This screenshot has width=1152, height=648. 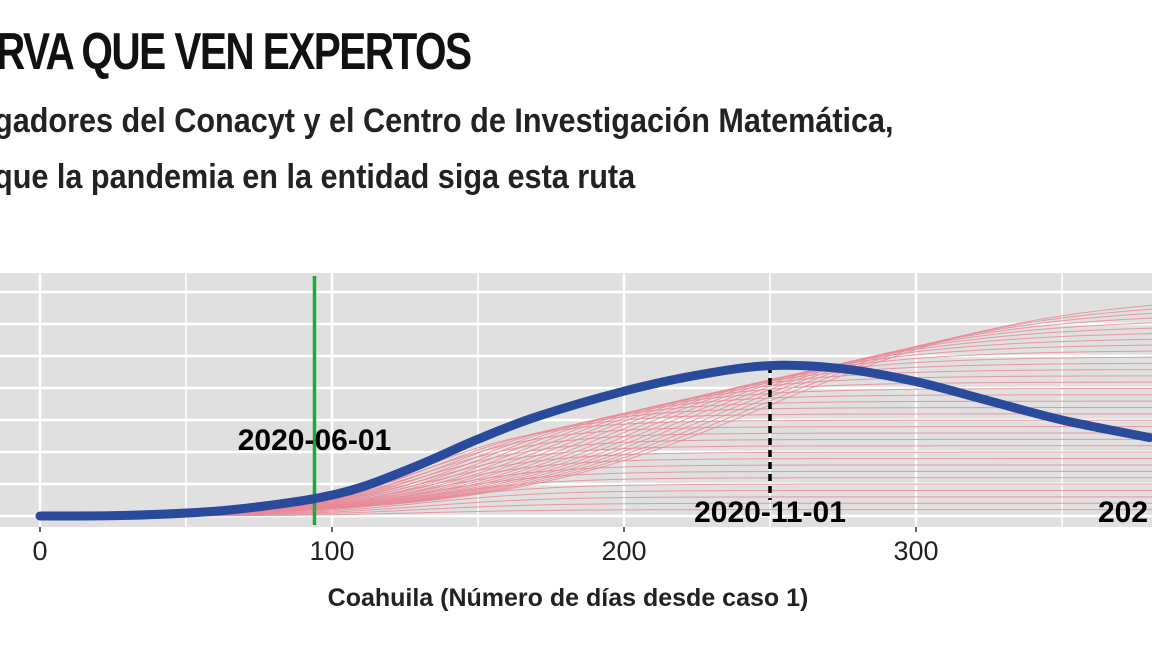 What do you see at coordinates (915, 551) in the screenshot?
I see `x-tick-label: 300` at bounding box center [915, 551].